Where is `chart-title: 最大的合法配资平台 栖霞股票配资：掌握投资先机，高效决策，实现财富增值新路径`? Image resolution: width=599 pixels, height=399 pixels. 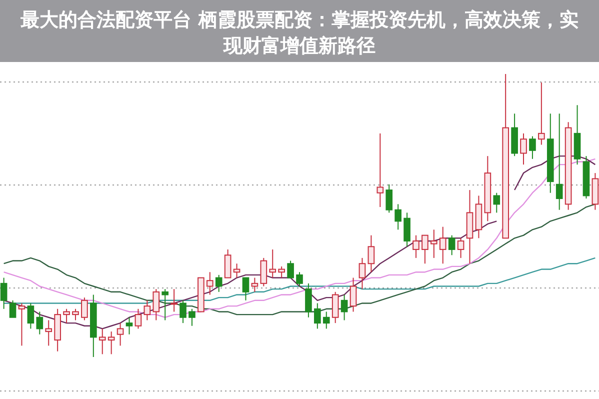 chart-title: 最大的合法配资平台 栖霞股票配资：掌握投资先机，高效决策，实现财富增值新路径 is located at coordinates (299, 33).